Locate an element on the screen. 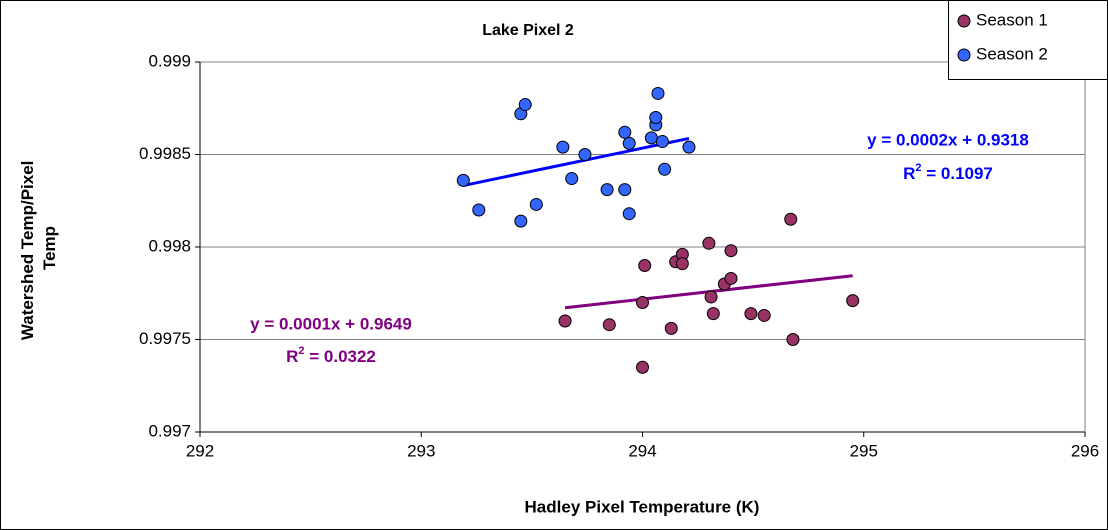  y-axis-title: Watershed Temp/Pixel Temp is located at coordinates (38, 248).